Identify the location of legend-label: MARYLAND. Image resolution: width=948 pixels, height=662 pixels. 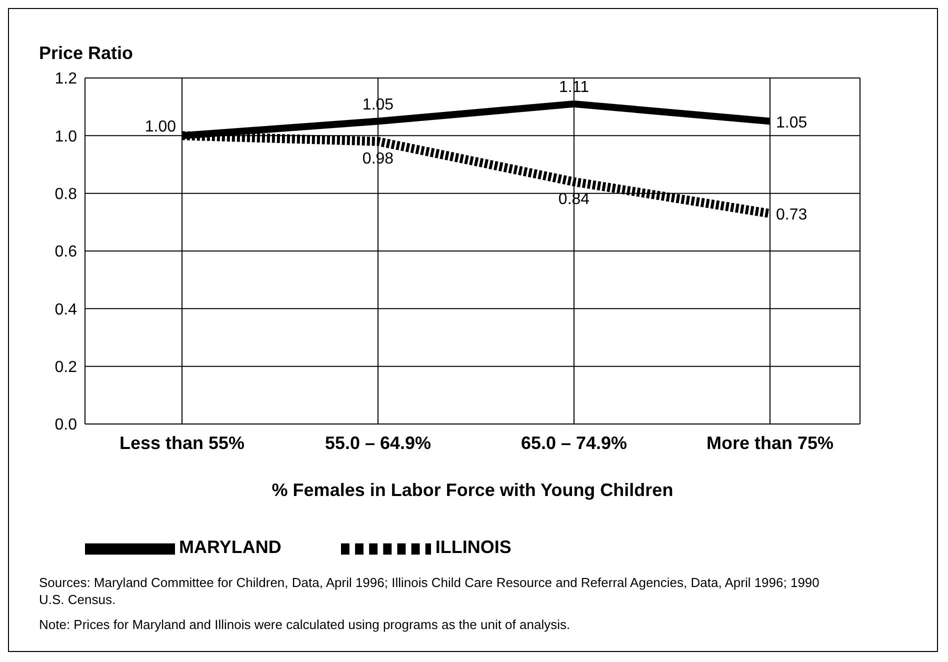
(230, 547).